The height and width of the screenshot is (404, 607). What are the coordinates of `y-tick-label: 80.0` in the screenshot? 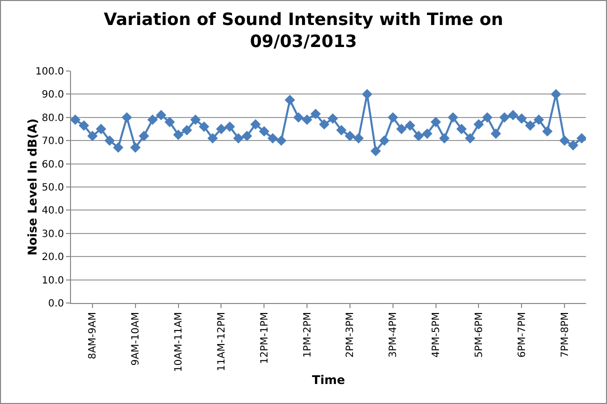 It's located at (53, 118).